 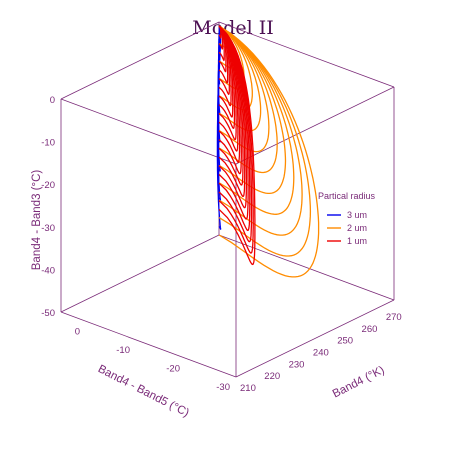 What do you see at coordinates (48, 228) in the screenshot?
I see `z-tick-label: -30` at bounding box center [48, 228].